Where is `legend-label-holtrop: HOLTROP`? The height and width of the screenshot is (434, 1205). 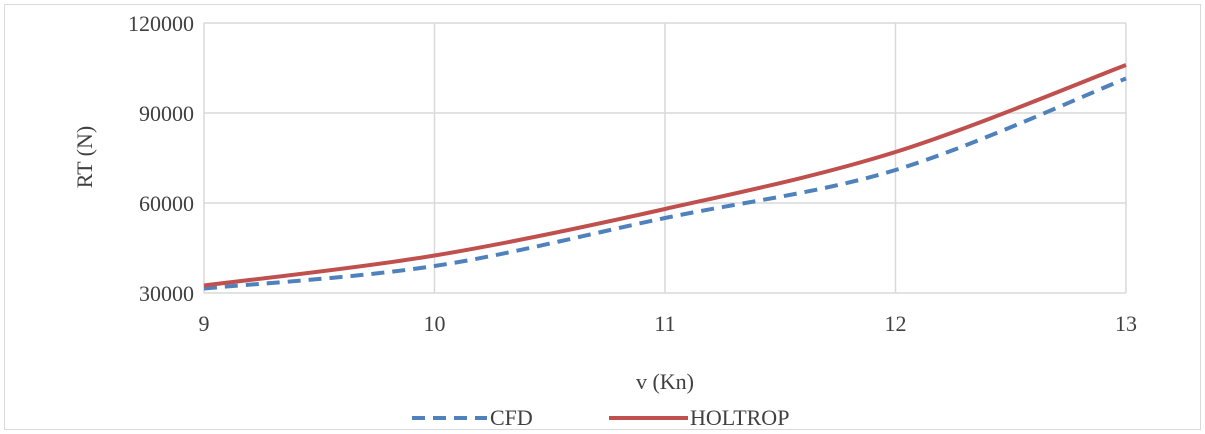
legend-label-holtrop: HOLTROP is located at coordinates (739, 417).